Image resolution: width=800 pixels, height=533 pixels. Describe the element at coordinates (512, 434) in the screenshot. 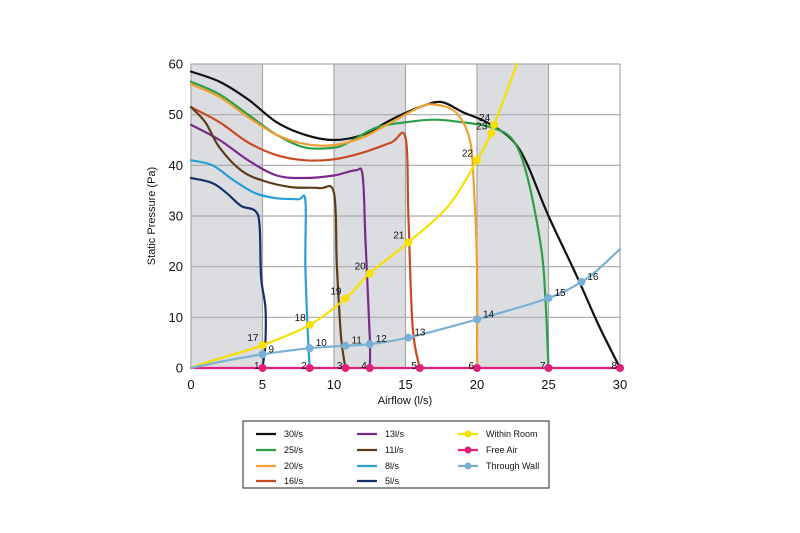

I see `legend-label: Within Room` at that location.